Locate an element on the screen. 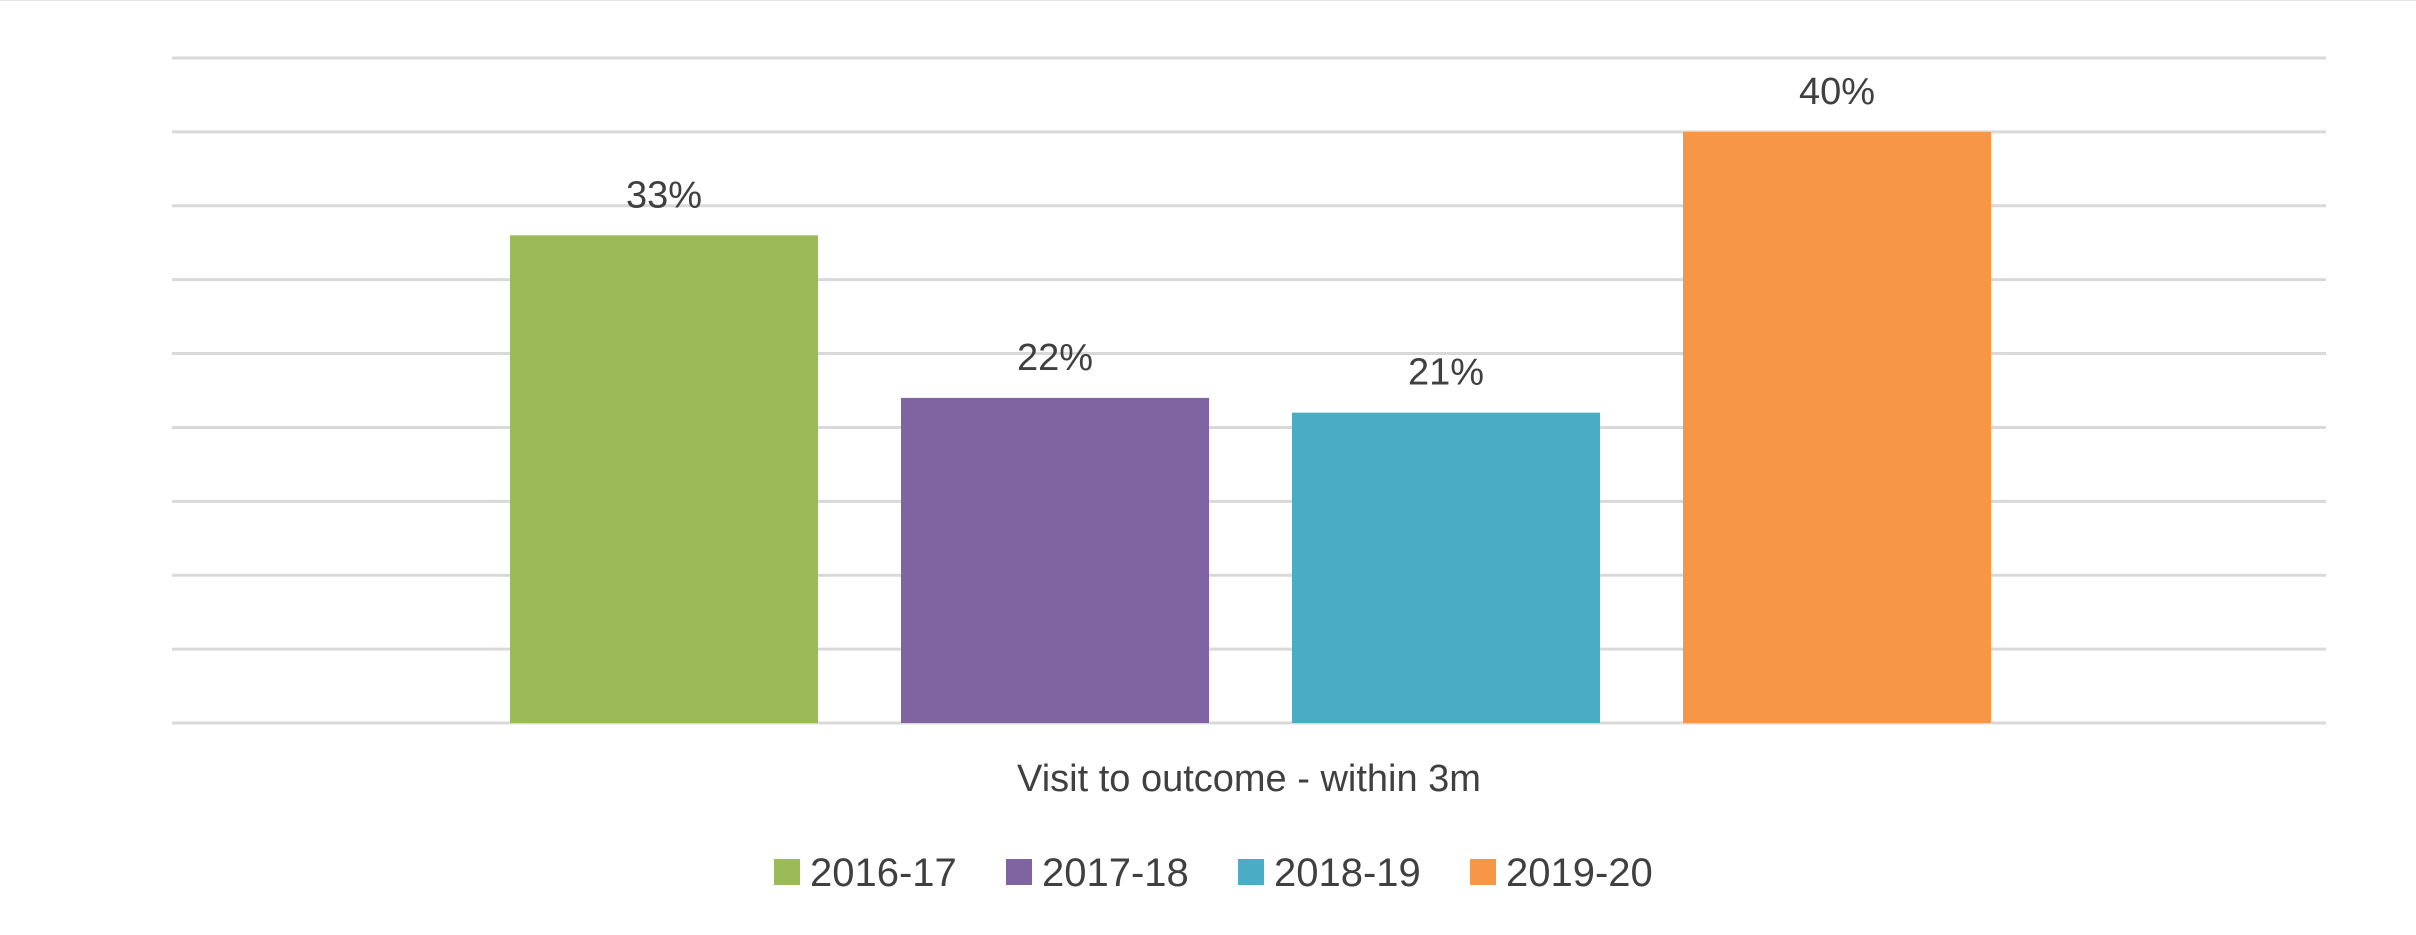  legend: 2016-17 2017-18 2018-19 2019-20 is located at coordinates (1213, 873).